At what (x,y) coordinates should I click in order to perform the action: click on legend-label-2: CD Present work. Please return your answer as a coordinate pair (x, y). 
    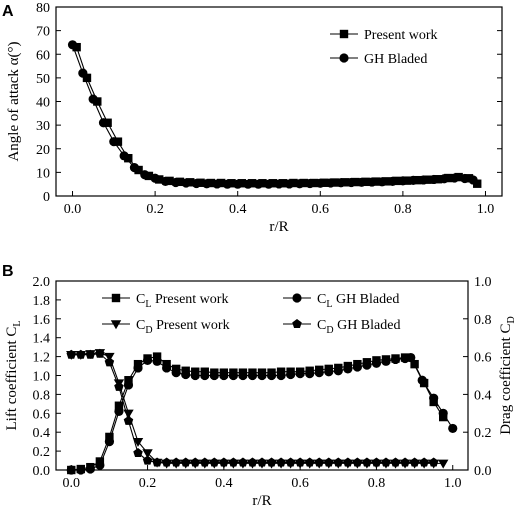
    Looking at the image, I should click on (183, 327).